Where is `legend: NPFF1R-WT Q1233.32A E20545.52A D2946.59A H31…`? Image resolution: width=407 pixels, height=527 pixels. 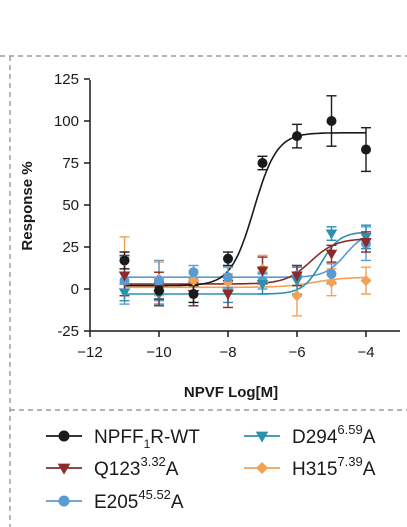 legend: NPFF1R-WT Q1233.32A E20545.52A D2946.59A H31… is located at coordinates (211, 467).